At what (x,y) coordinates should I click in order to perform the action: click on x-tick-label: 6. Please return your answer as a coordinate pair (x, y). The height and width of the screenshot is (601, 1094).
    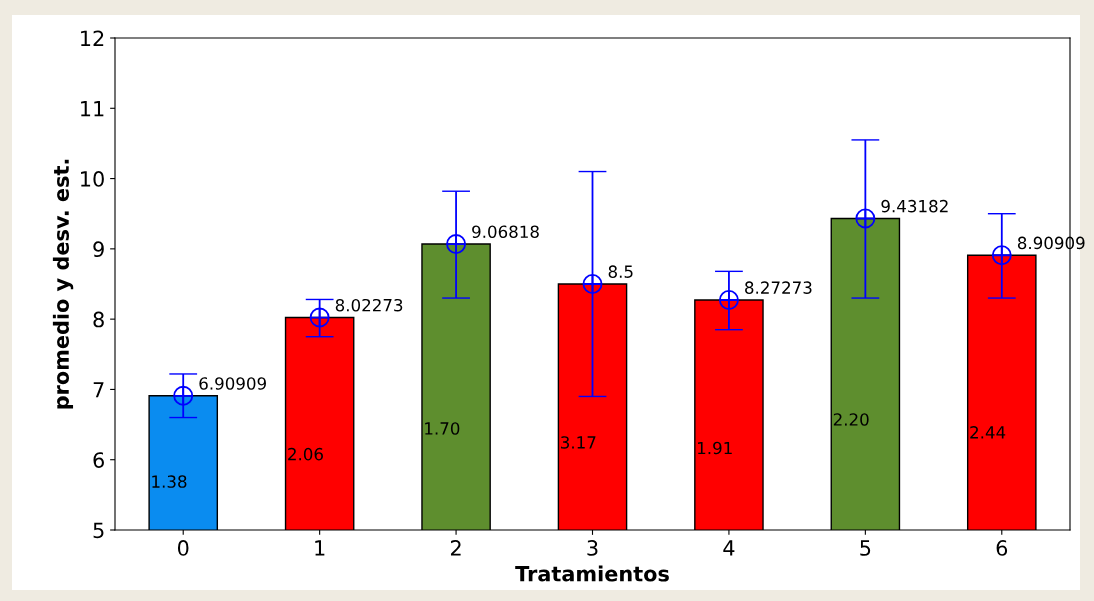
    Looking at the image, I should click on (1002, 548).